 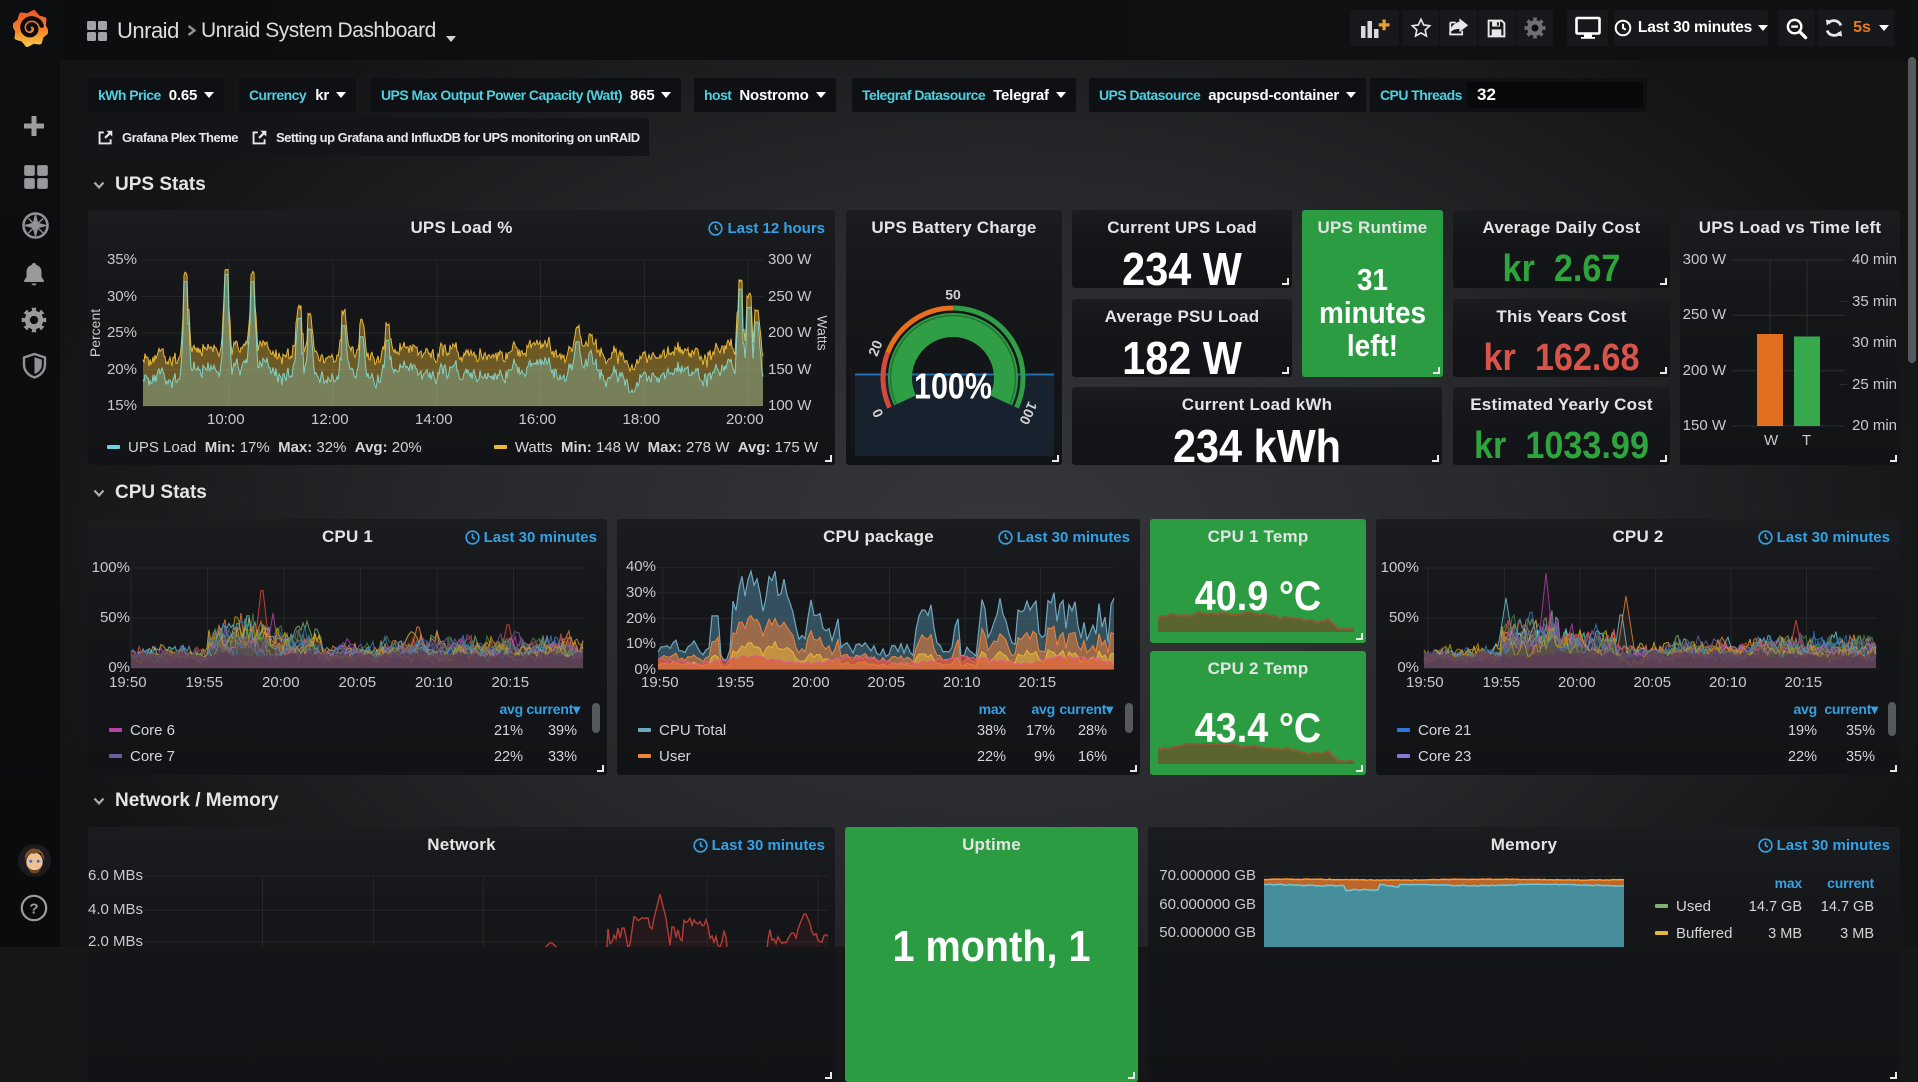 What do you see at coordinates (953, 386) in the screenshot?
I see `svg-text: 100%` at bounding box center [953, 386].